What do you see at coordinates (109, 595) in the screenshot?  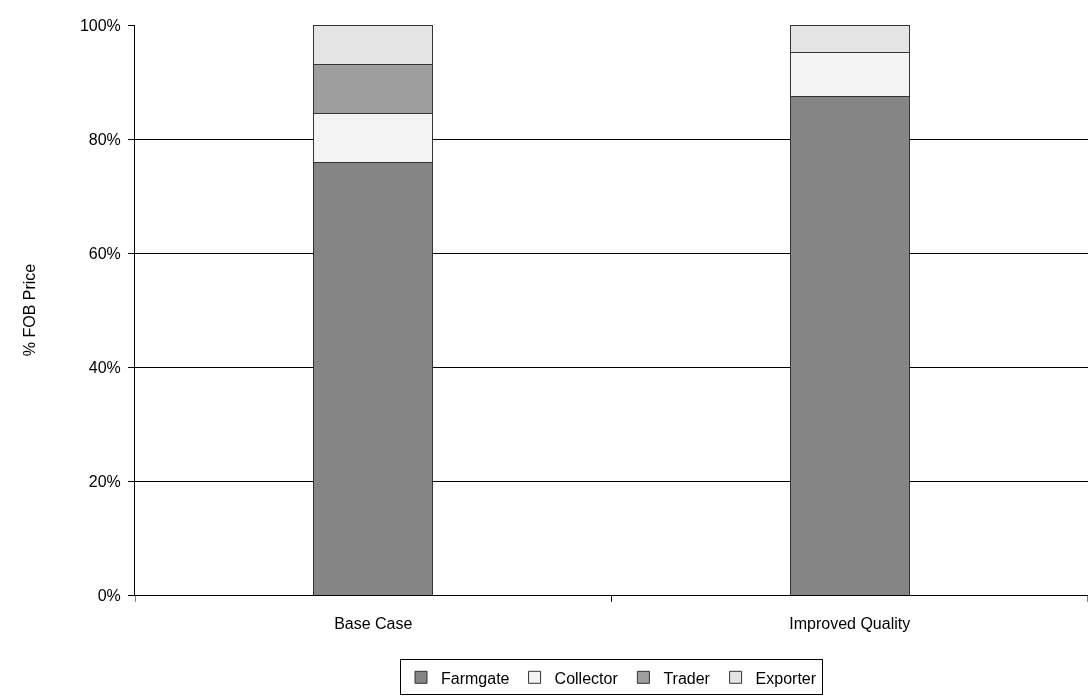 I see `y-tick-label: 0%` at bounding box center [109, 595].